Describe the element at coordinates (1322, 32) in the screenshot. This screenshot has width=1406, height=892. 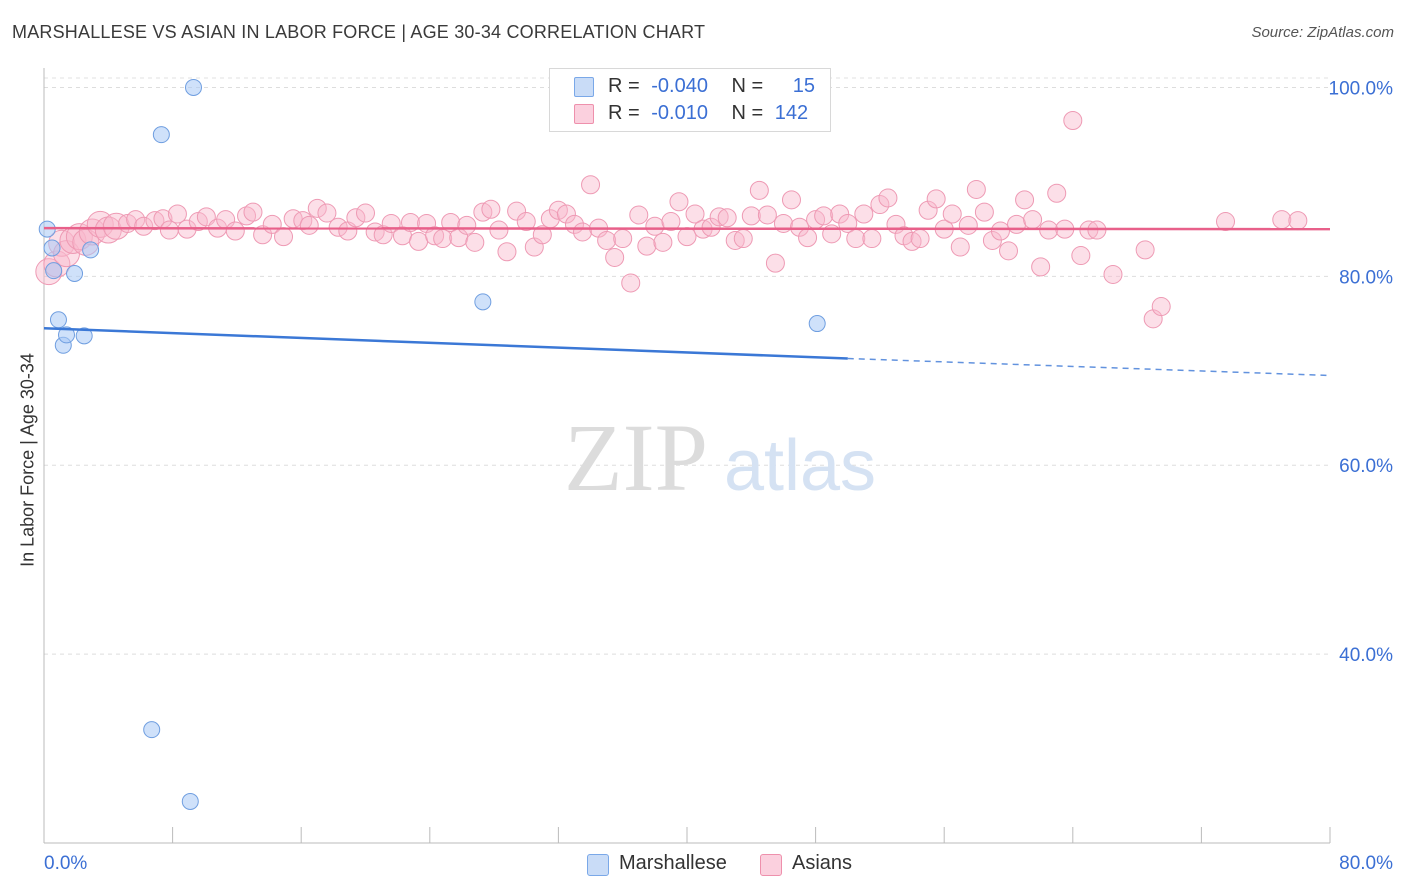
I see `chart-source: Source: ZipAtlas.com` at that location.